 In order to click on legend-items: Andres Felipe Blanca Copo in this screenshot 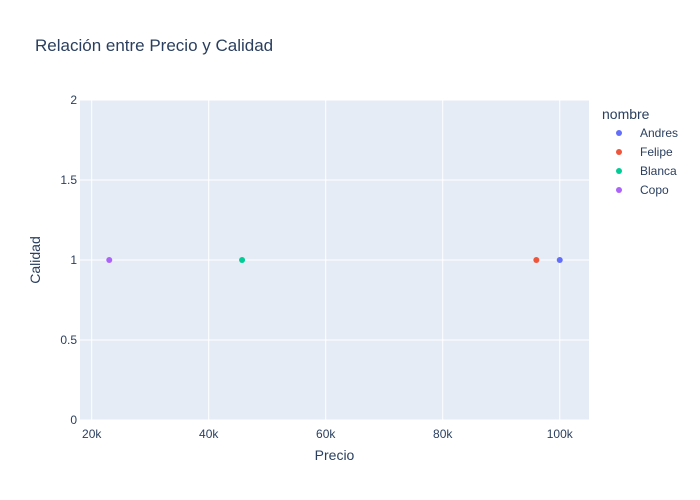, I will do `click(647, 161)`.